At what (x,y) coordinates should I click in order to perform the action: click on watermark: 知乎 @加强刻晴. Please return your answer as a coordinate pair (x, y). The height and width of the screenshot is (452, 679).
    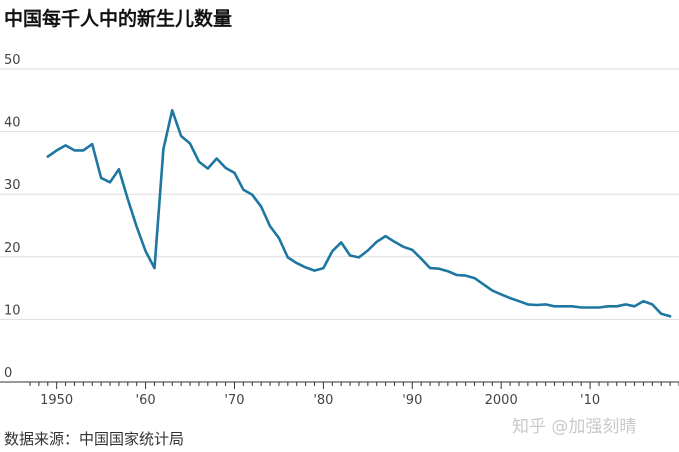
    Looking at the image, I should click on (574, 427).